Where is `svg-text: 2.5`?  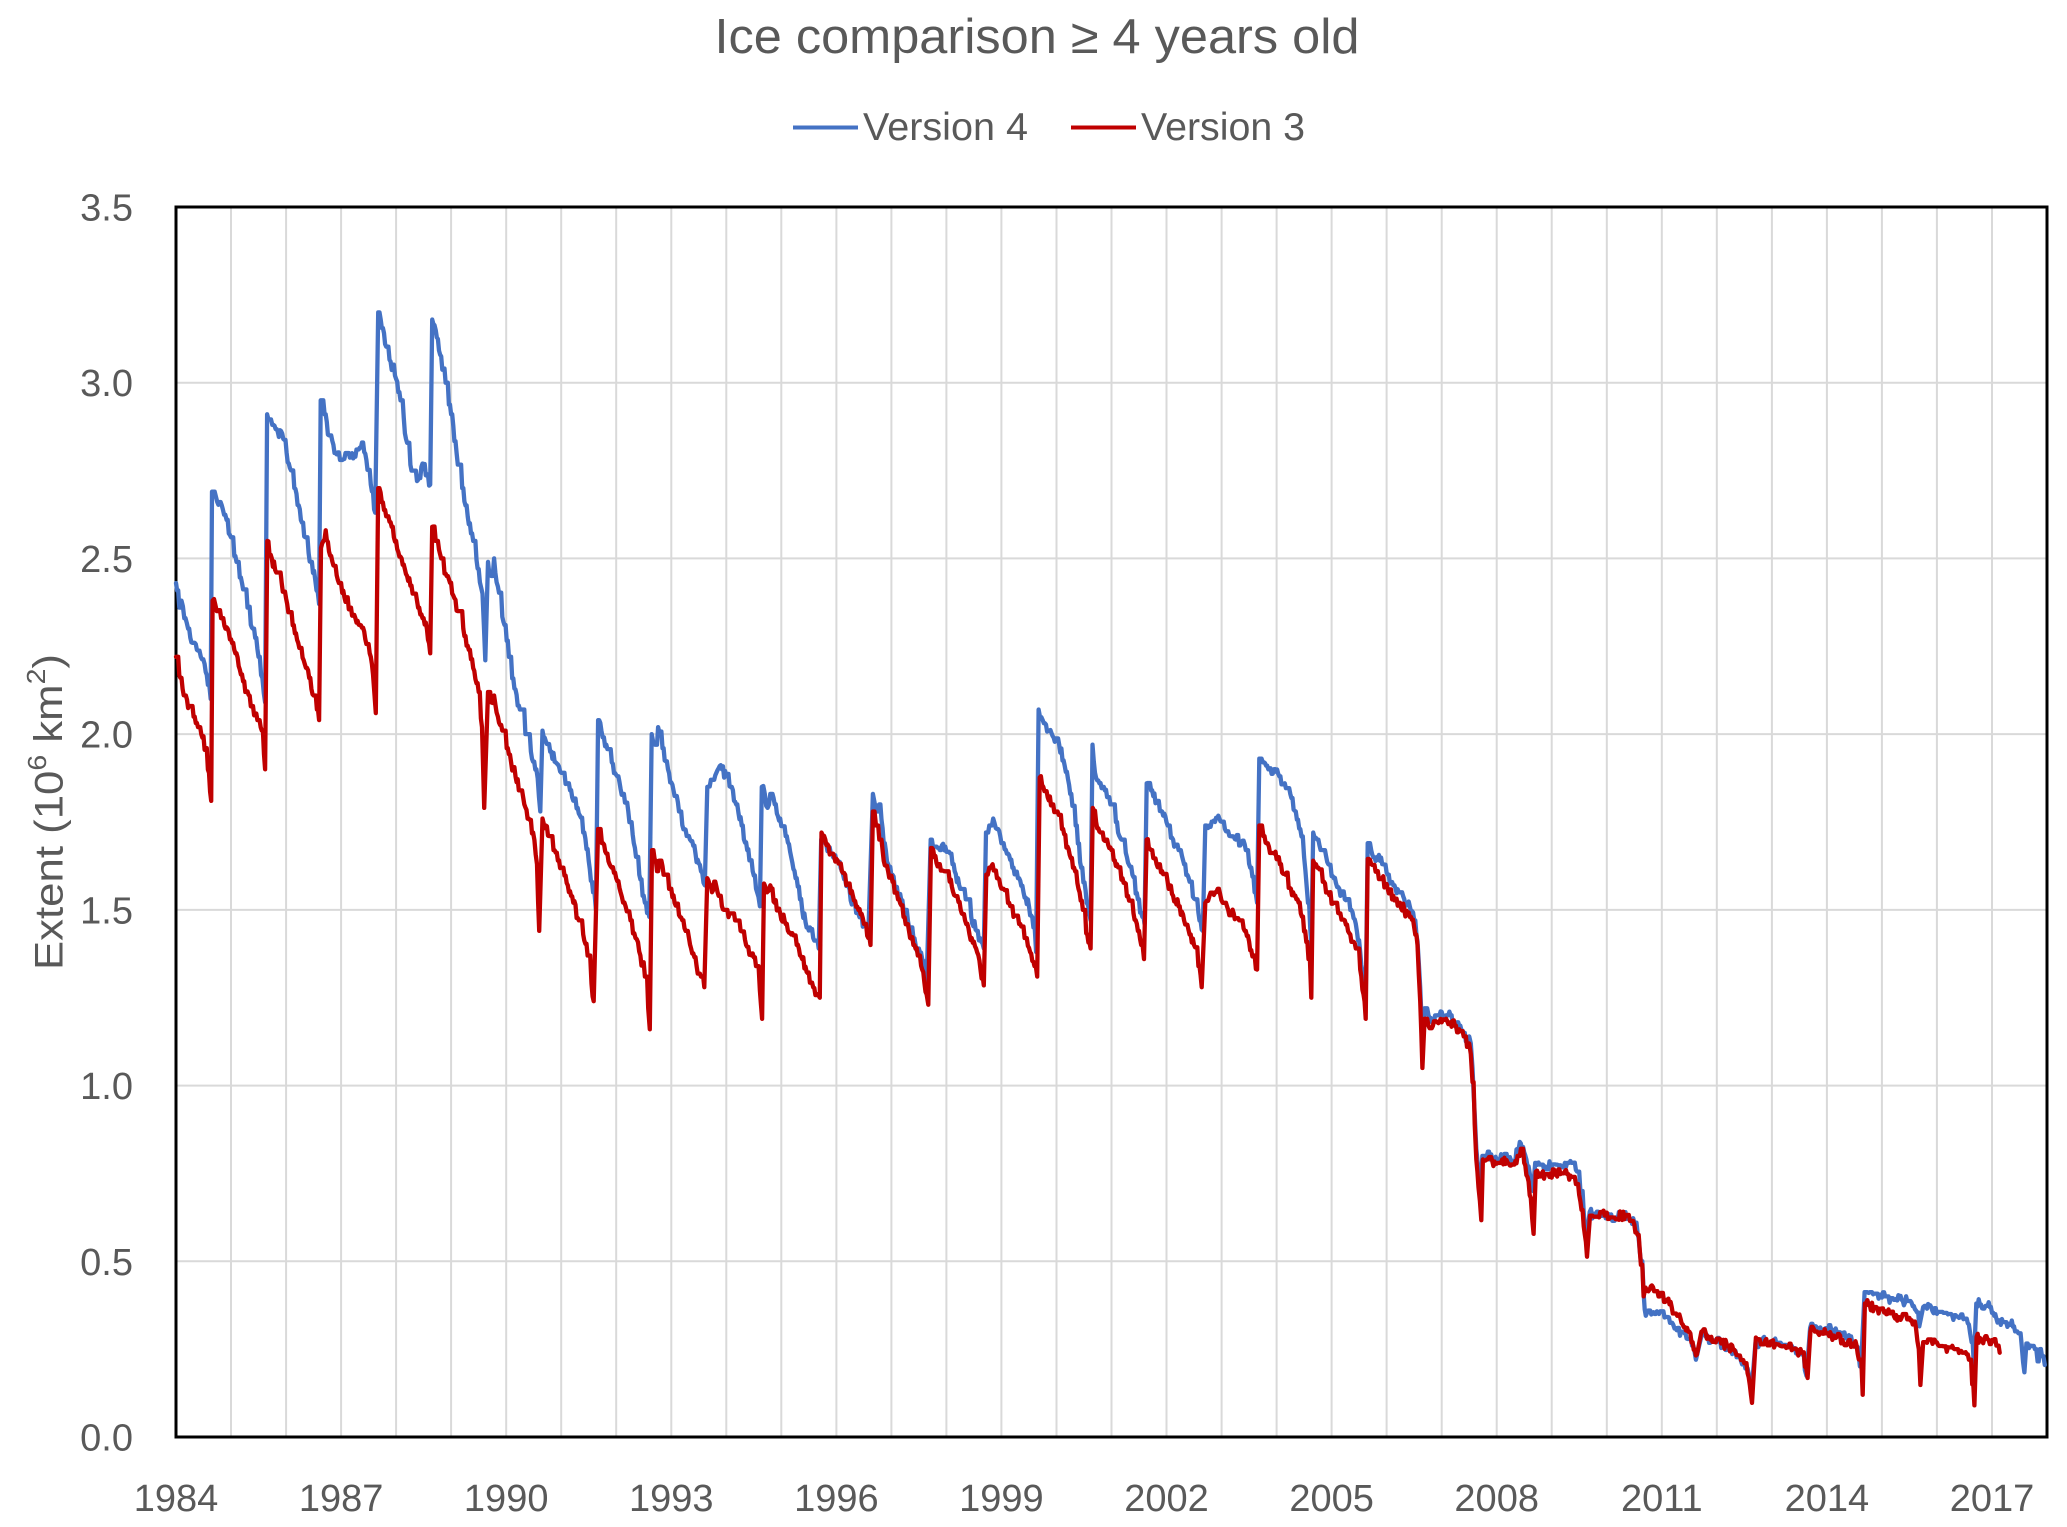 svg-text: 2.5 is located at coordinates (106, 560).